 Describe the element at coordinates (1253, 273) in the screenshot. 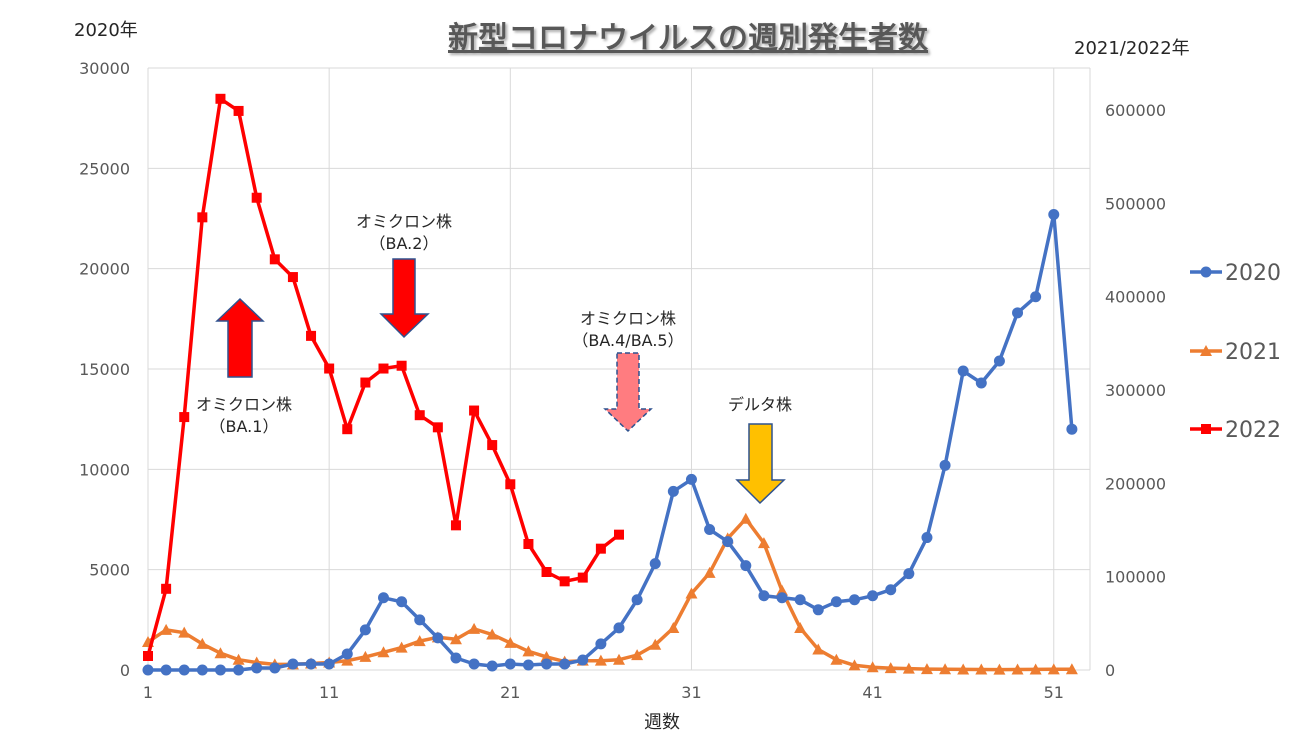

I see `legend-label: 2020` at that location.